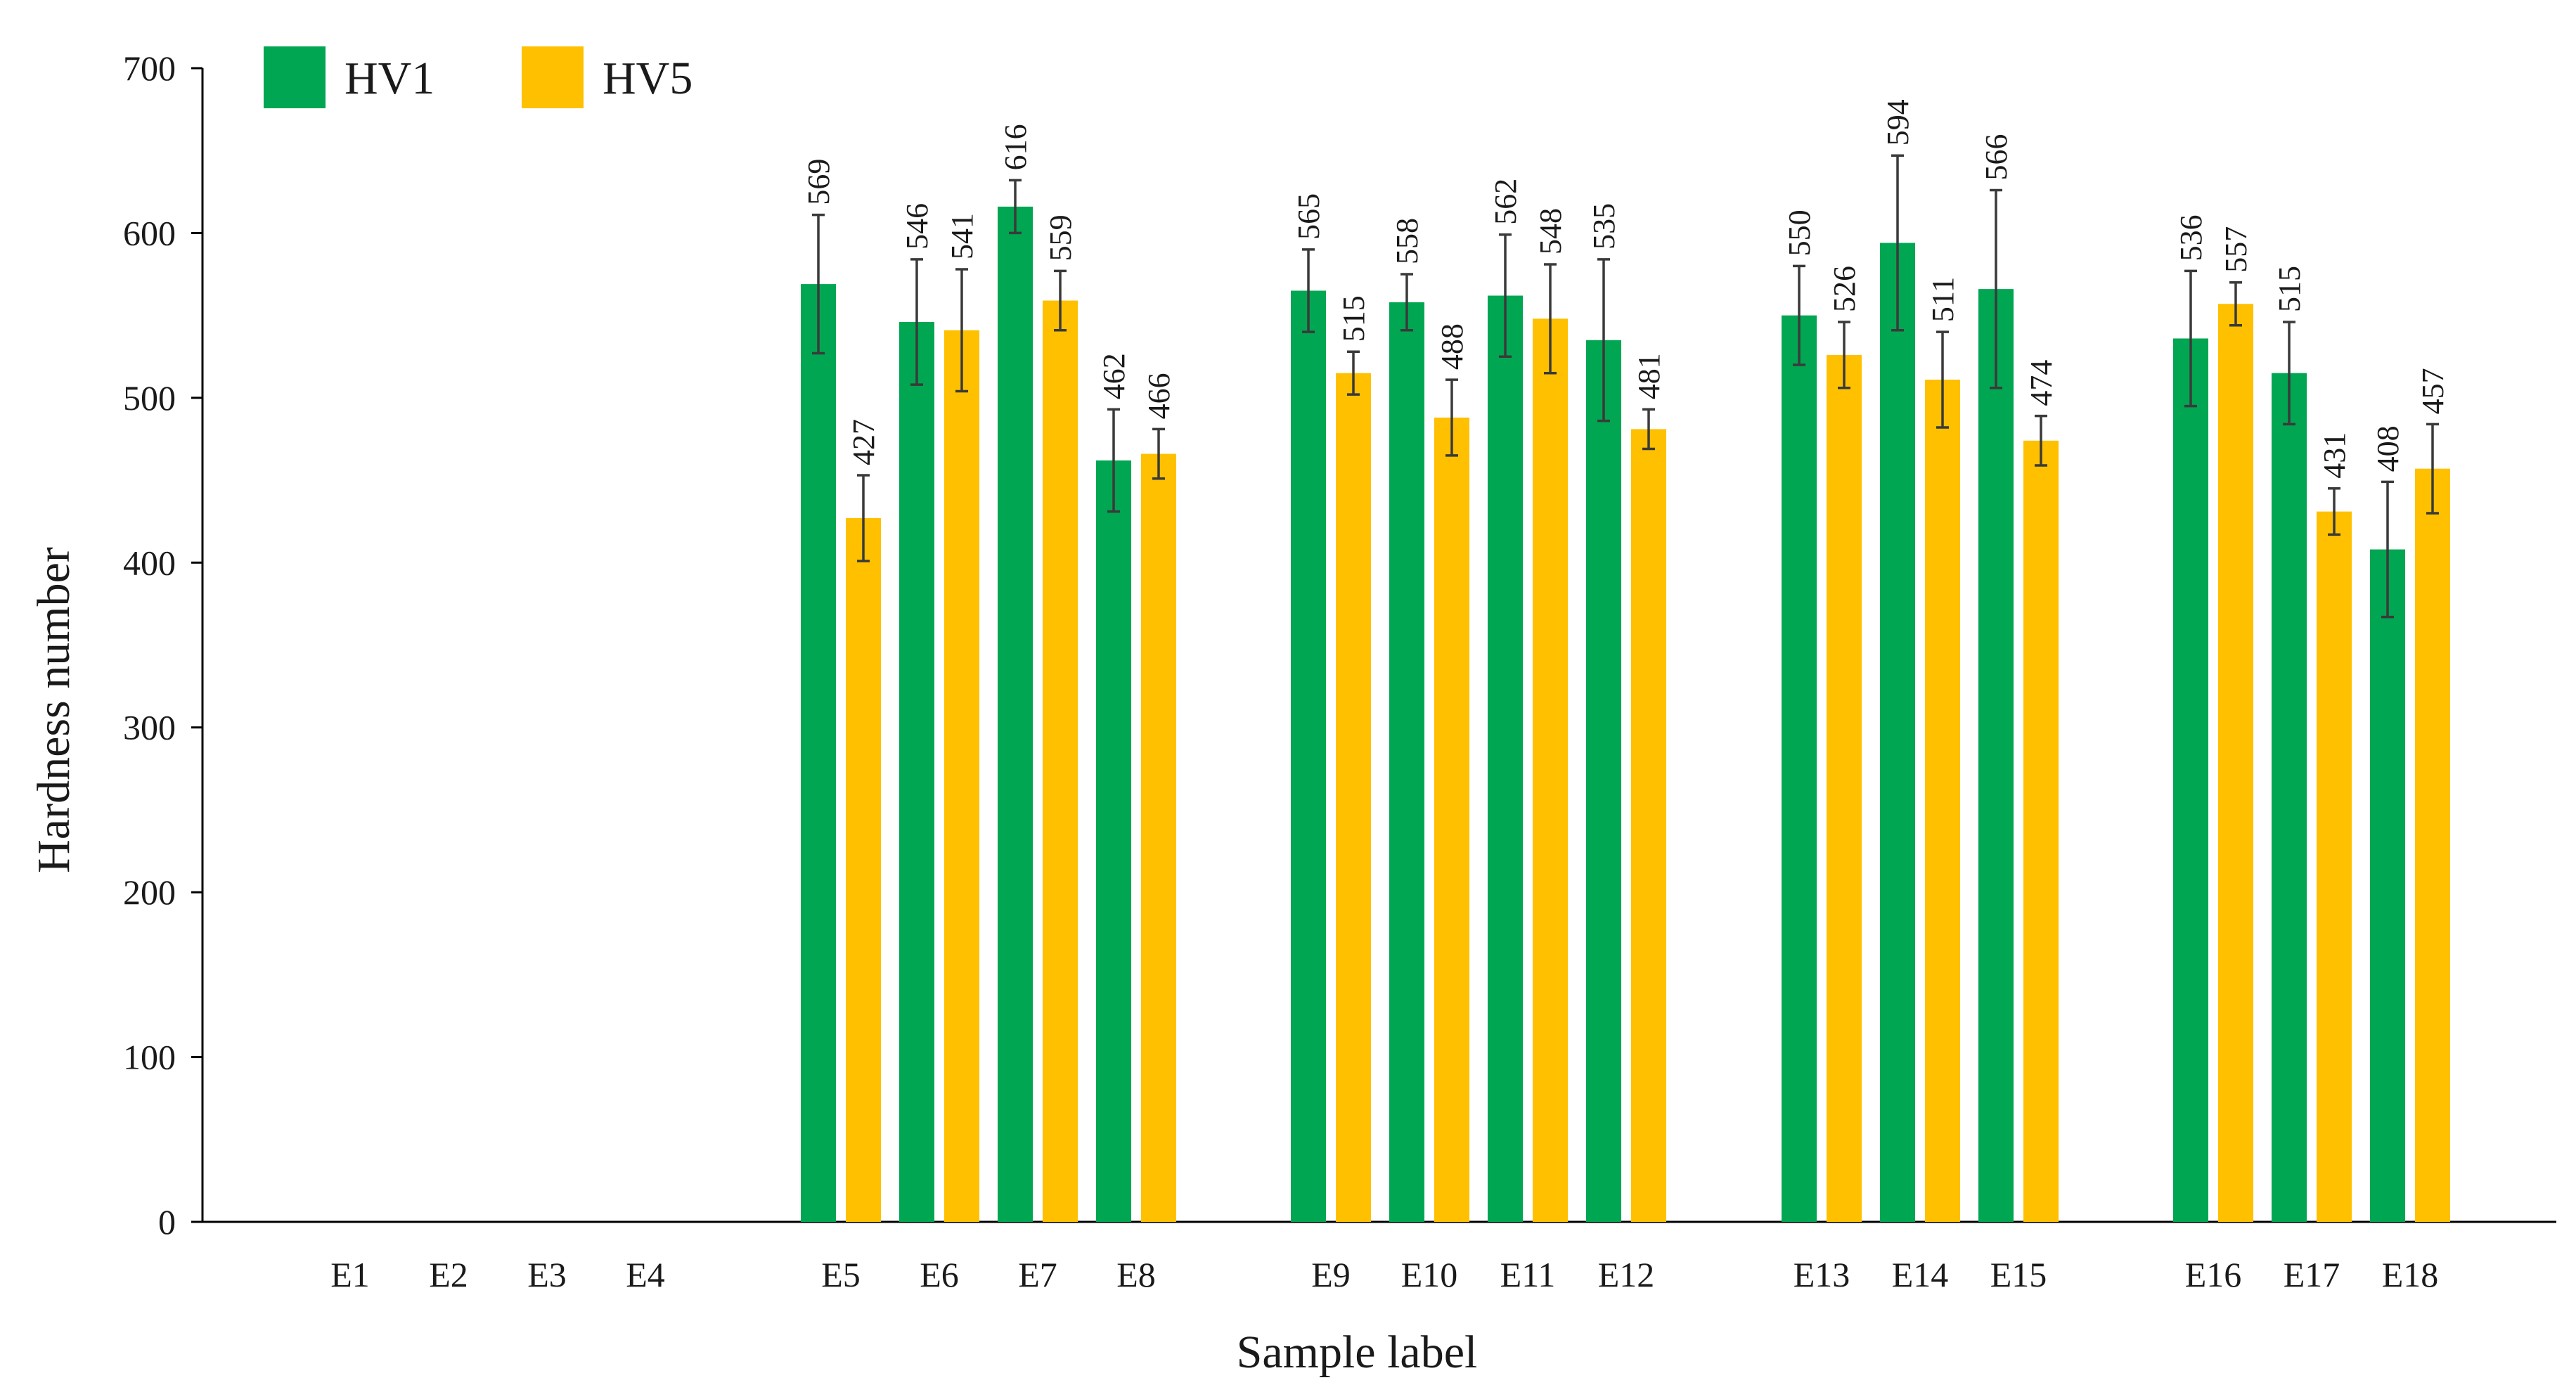 The height and width of the screenshot is (1392, 2576). Describe the element at coordinates (962, 236) in the screenshot. I see `data-label: 541` at that location.